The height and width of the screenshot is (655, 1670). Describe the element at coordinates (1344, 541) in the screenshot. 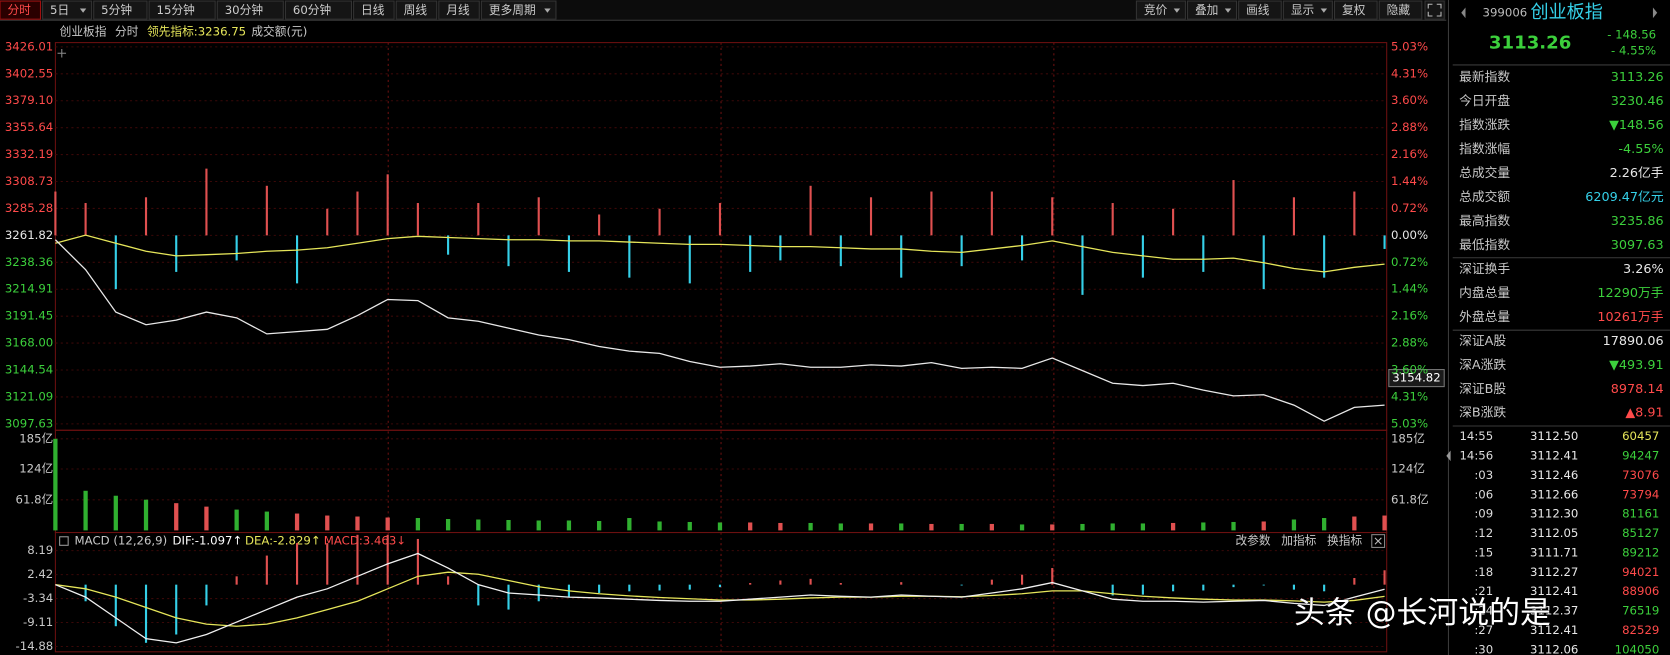

I see `macd-button: 换指标` at that location.